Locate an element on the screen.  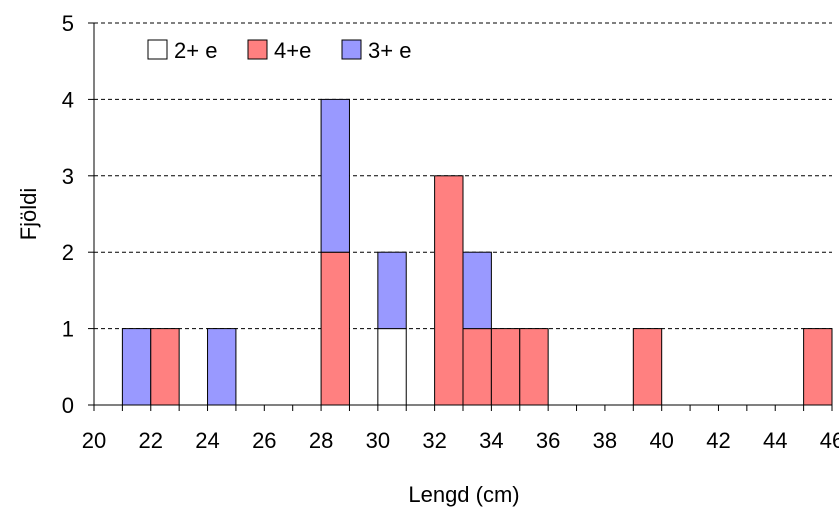
x-tick-label-44: 44 is located at coordinates (775, 440).